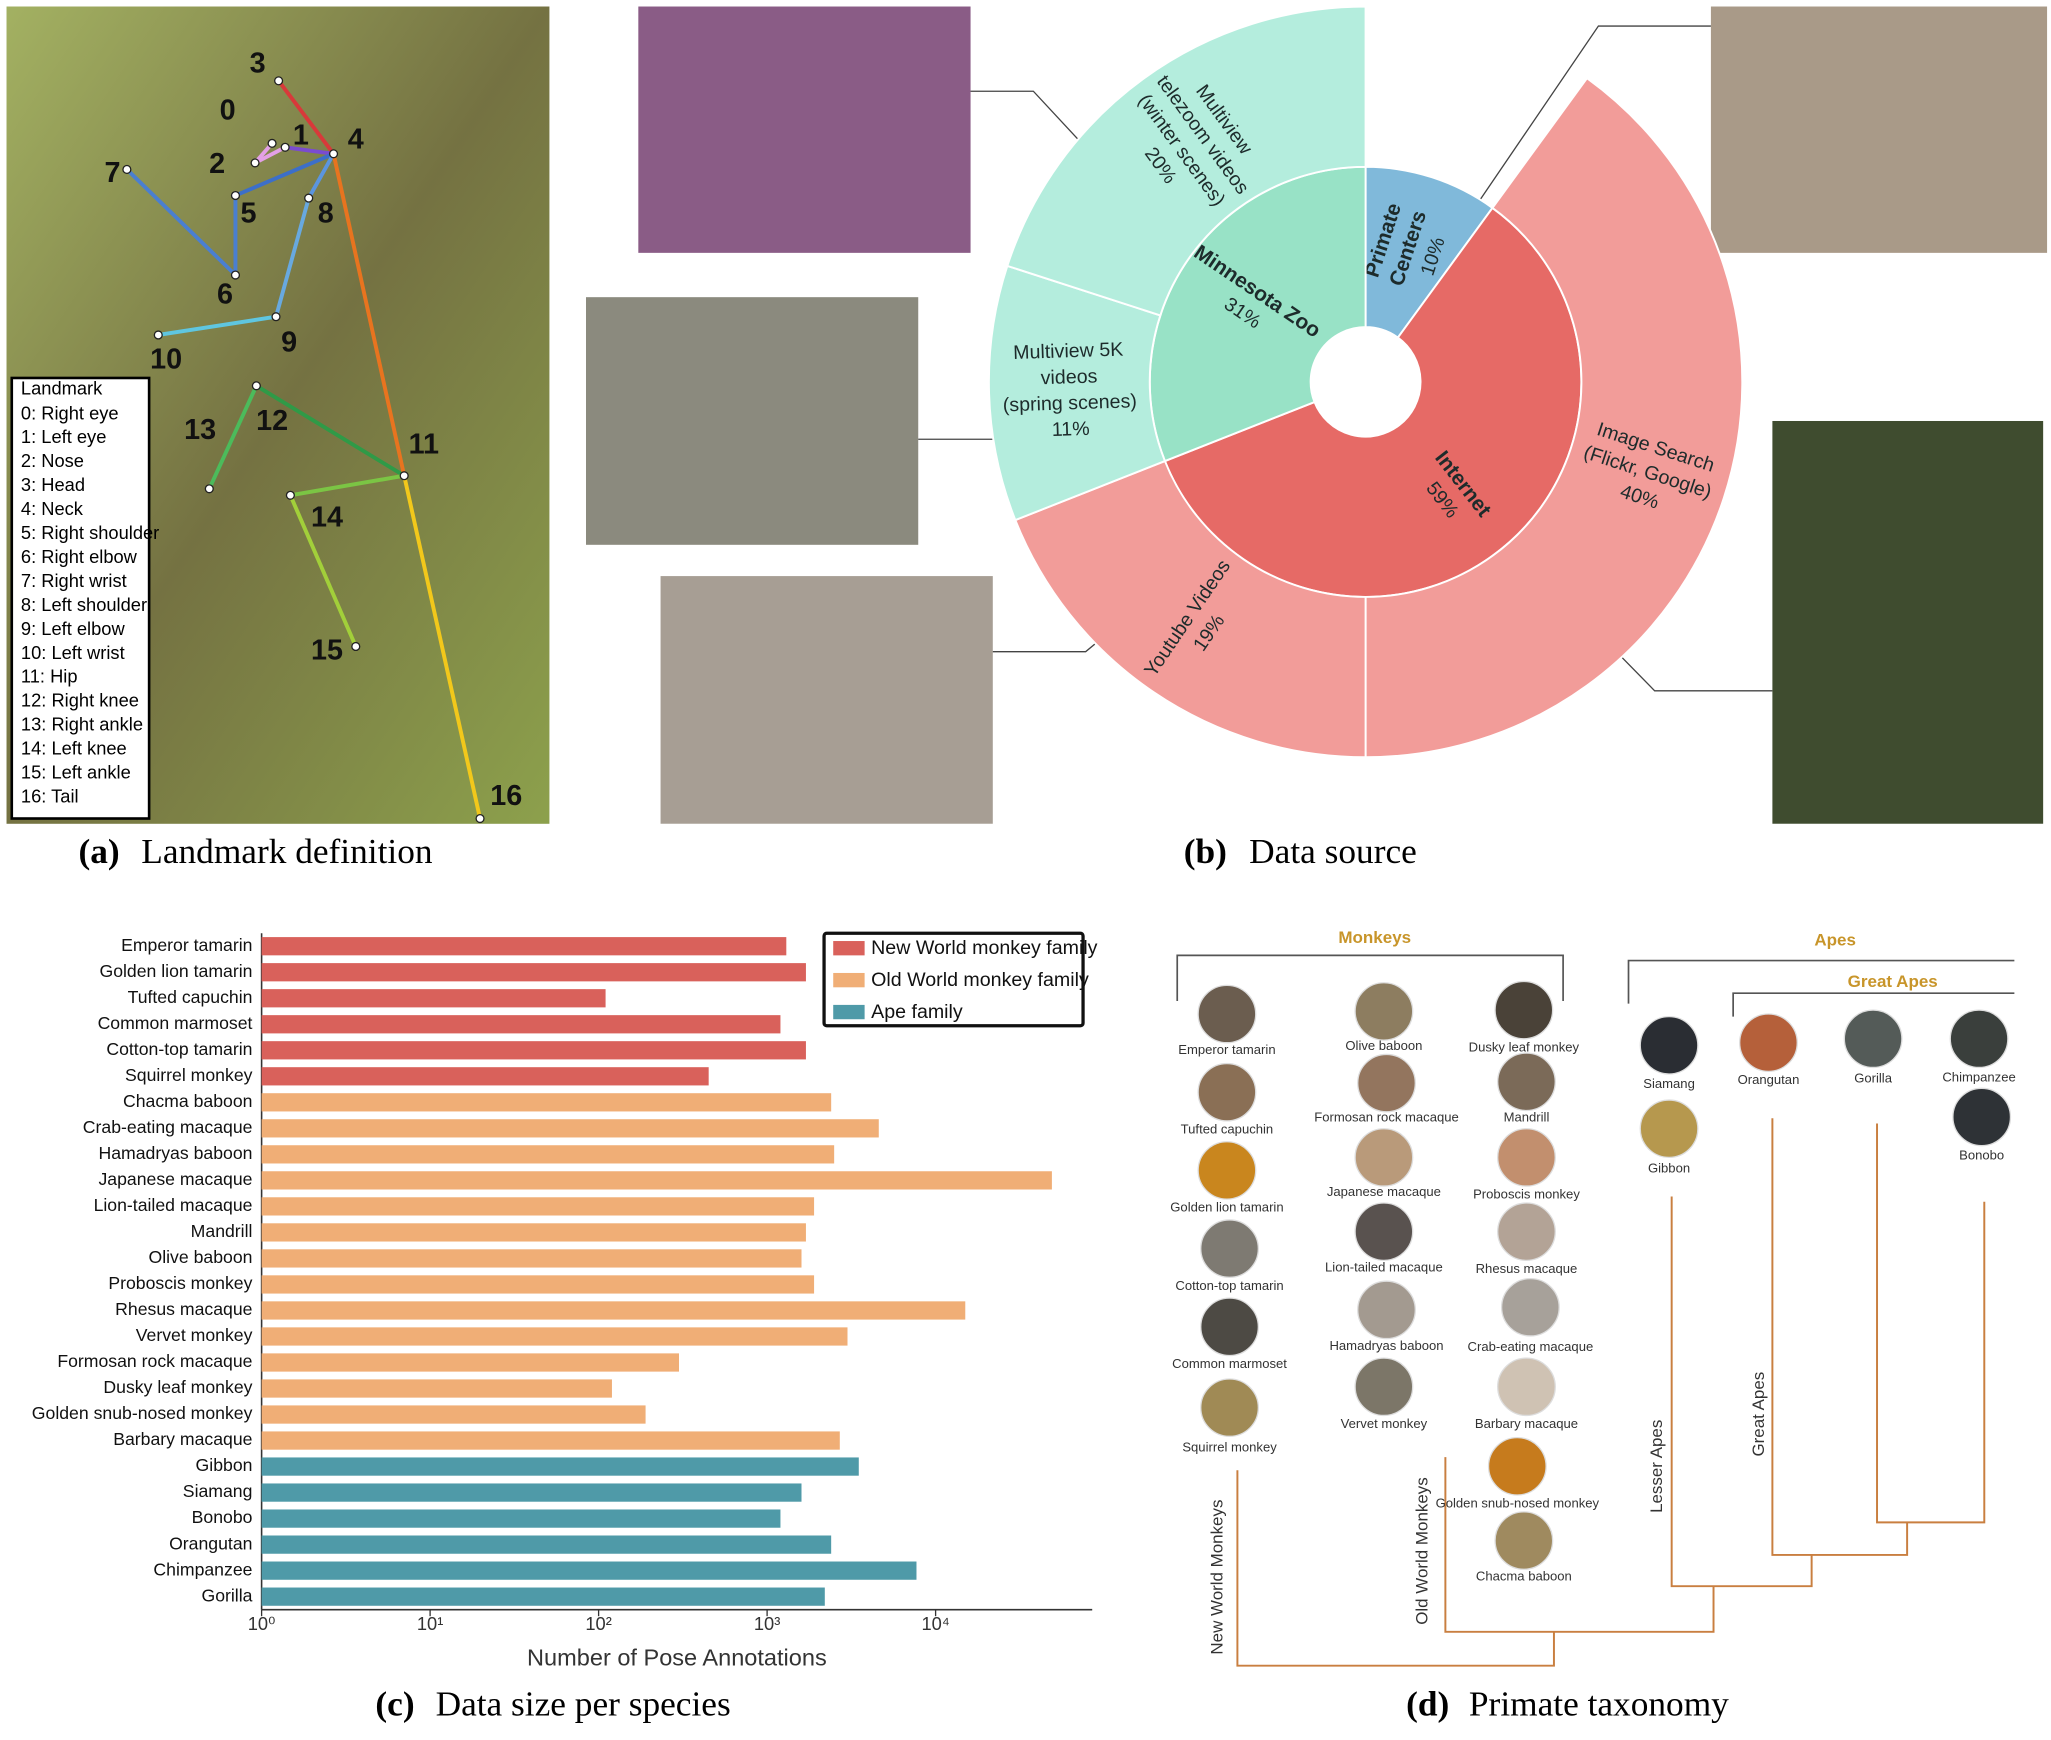 This screenshot has width=2051, height=1740. I want to click on keypoint-label: 10, so click(166, 360).